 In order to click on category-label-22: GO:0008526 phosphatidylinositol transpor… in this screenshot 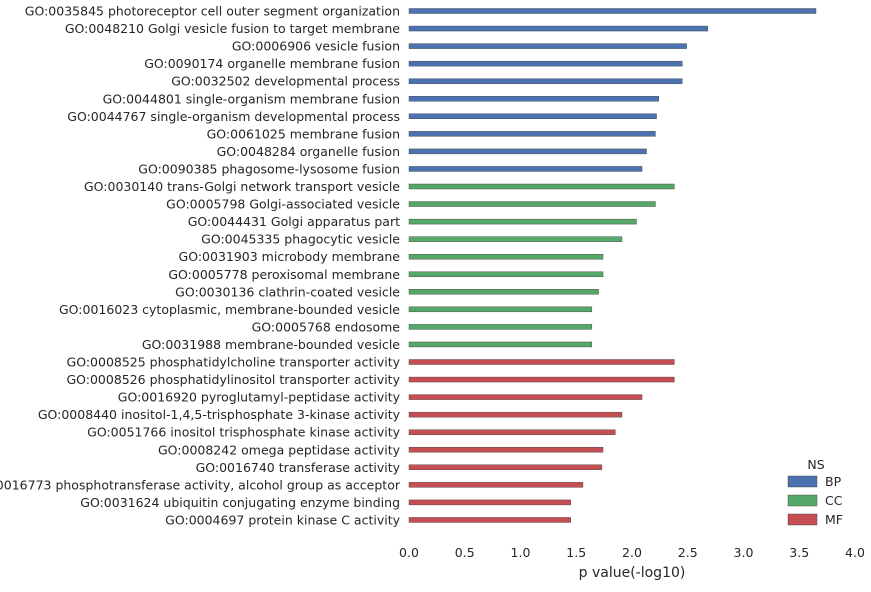, I will do `click(233, 379)`.